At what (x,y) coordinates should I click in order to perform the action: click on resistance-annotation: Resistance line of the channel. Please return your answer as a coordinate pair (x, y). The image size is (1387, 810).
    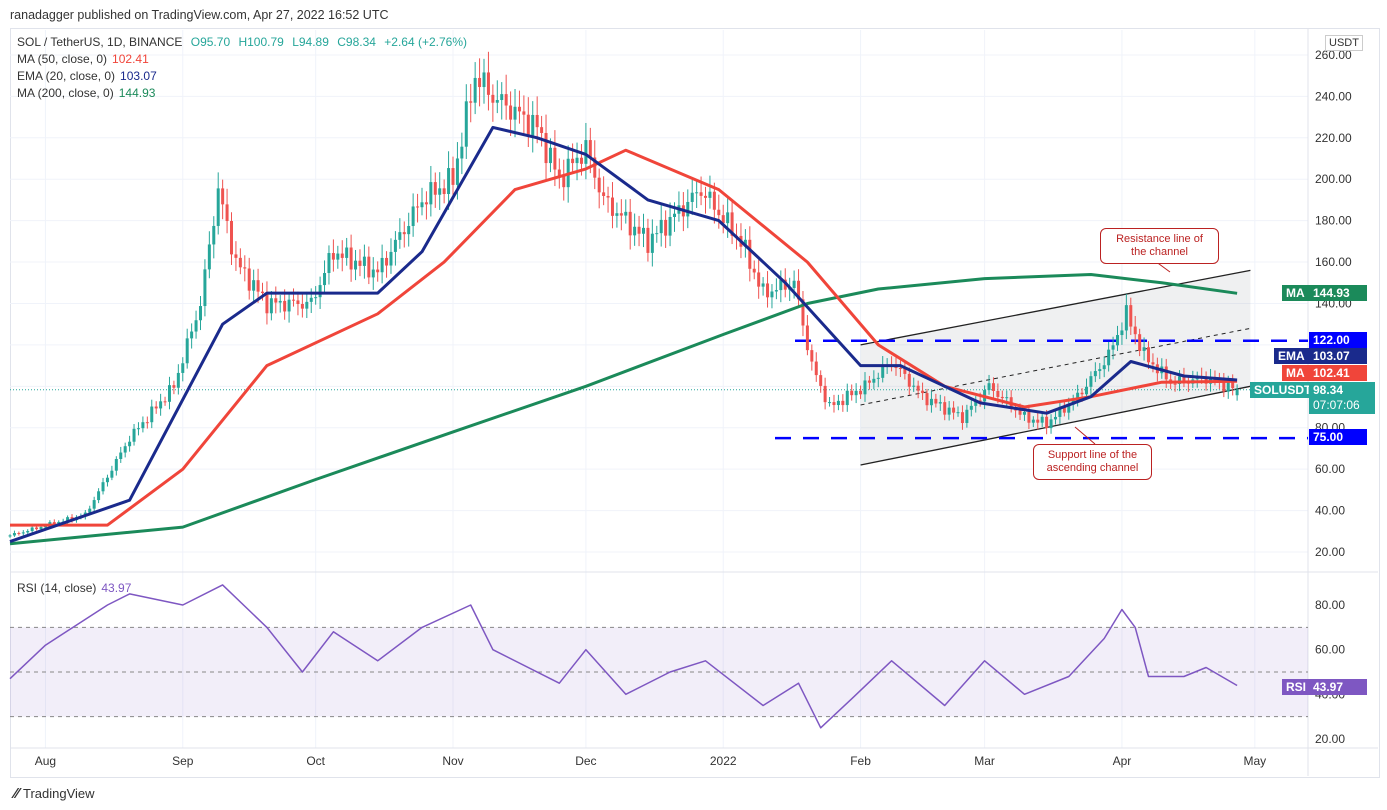
    Looking at the image, I should click on (1159, 246).